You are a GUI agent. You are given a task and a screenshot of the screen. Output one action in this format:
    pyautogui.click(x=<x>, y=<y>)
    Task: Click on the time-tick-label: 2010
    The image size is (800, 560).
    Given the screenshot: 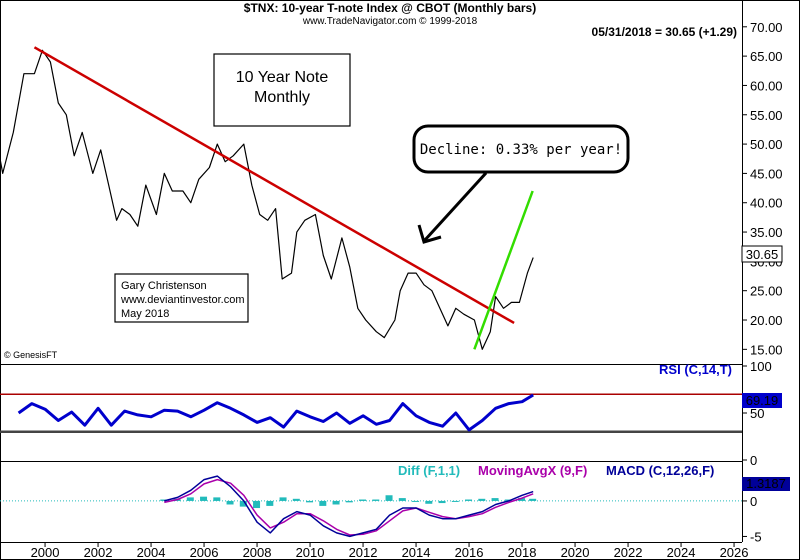 What is the action you would take?
    pyautogui.click(x=310, y=552)
    